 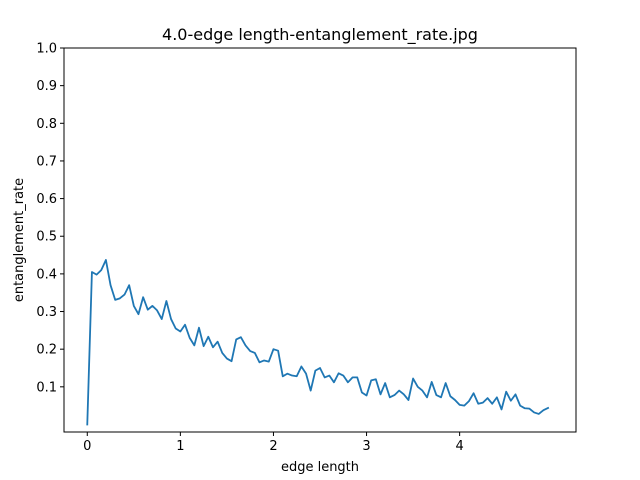 I want to click on y-tick-label: 1.0, so click(x=46, y=49).